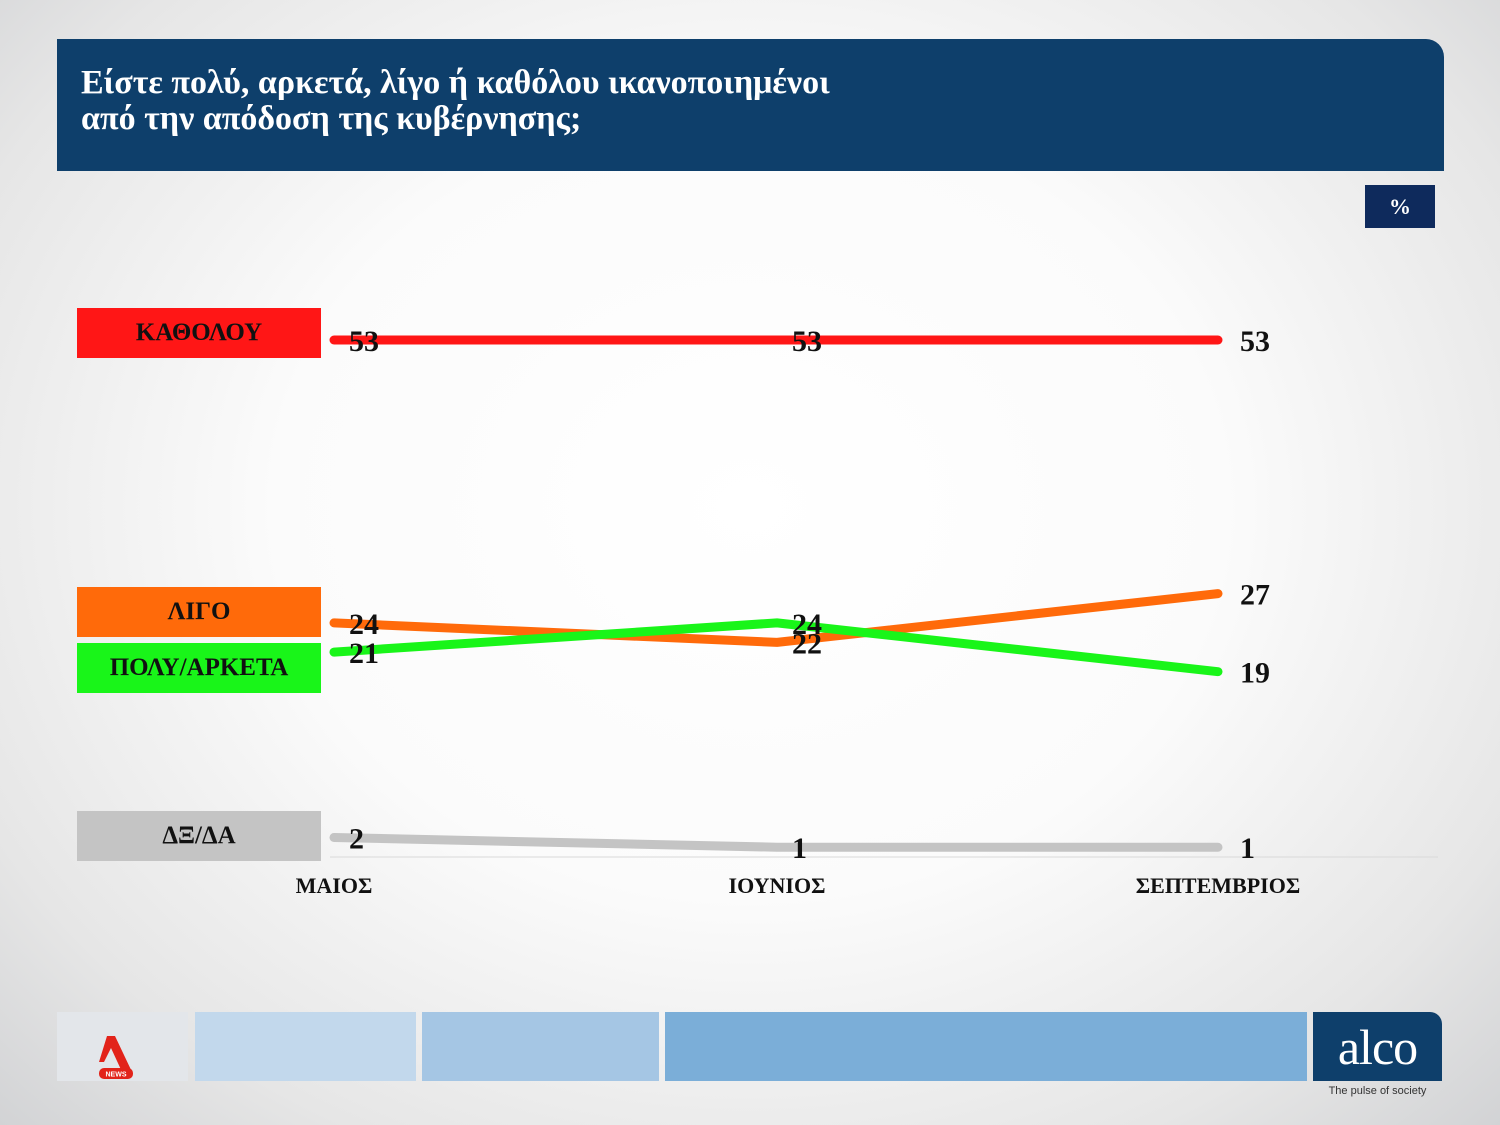  Describe the element at coordinates (777, 885) in the screenshot. I see `x-tick-label: ΙΟΥΝΙΟΣ` at that location.